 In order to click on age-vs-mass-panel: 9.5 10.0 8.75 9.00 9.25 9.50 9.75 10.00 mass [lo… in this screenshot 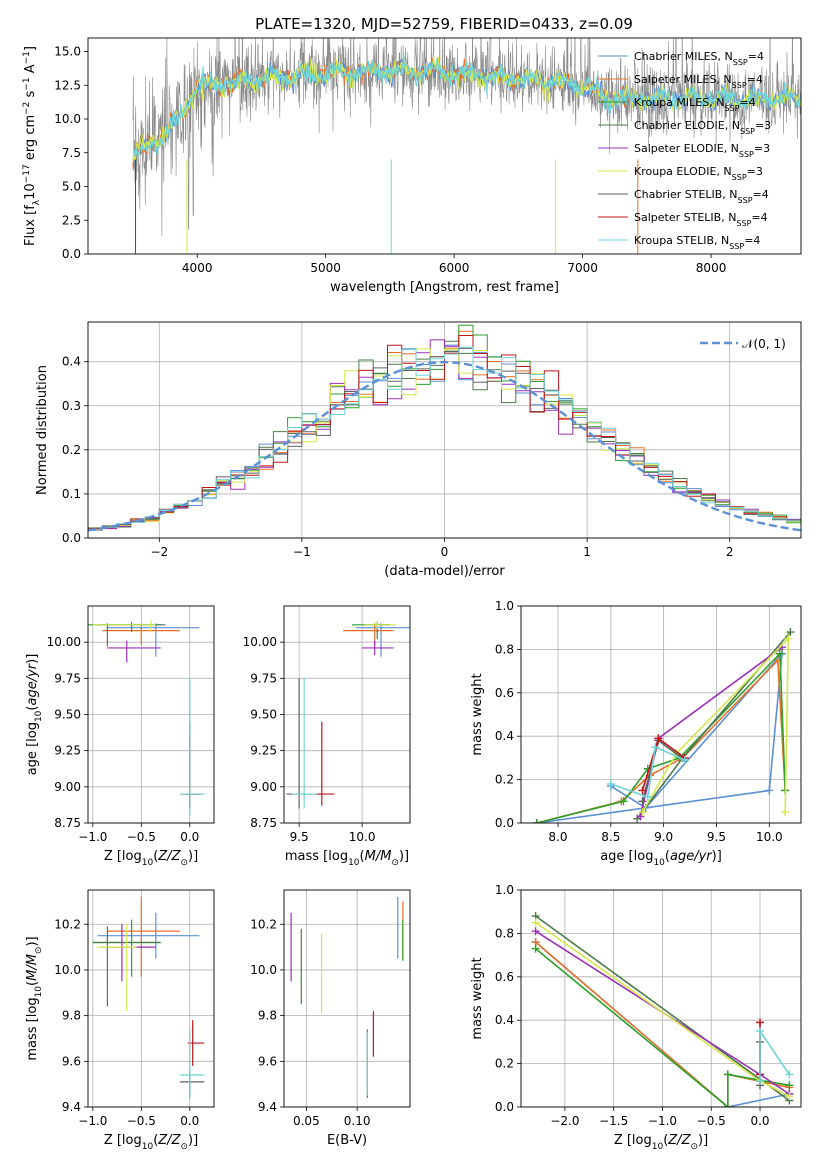, I will do `click(327, 736)`.